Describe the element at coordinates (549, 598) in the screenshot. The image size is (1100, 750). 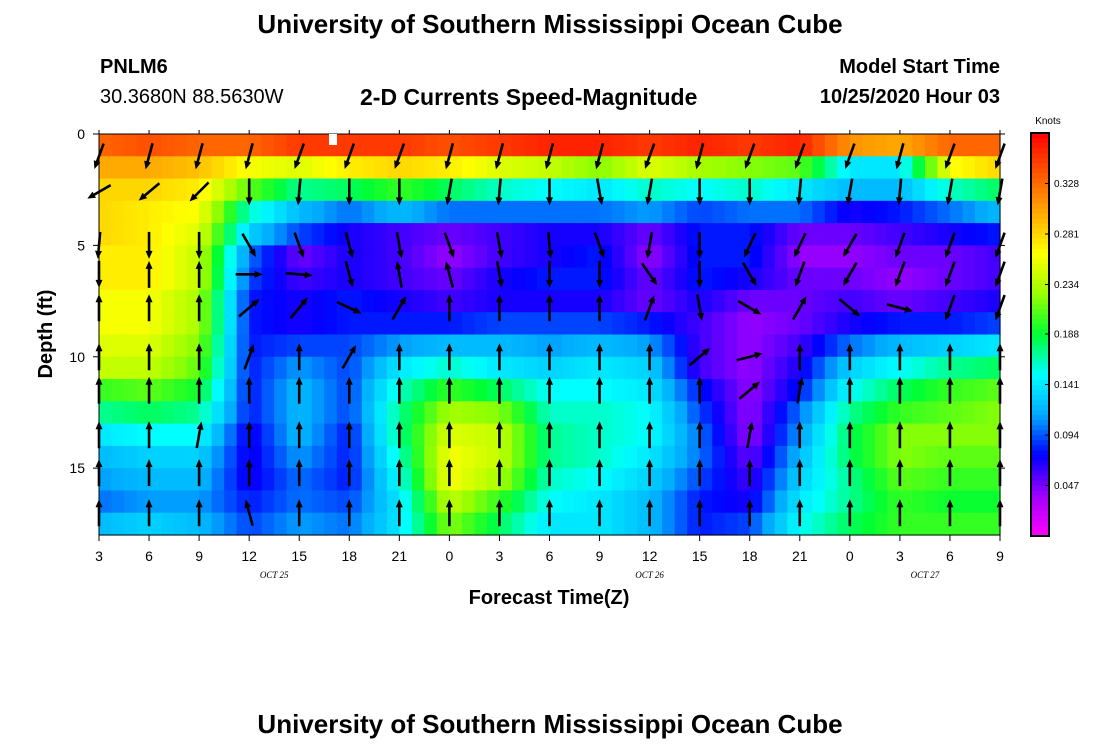
I see `x-axis-title: Forecast Time(Z)` at that location.